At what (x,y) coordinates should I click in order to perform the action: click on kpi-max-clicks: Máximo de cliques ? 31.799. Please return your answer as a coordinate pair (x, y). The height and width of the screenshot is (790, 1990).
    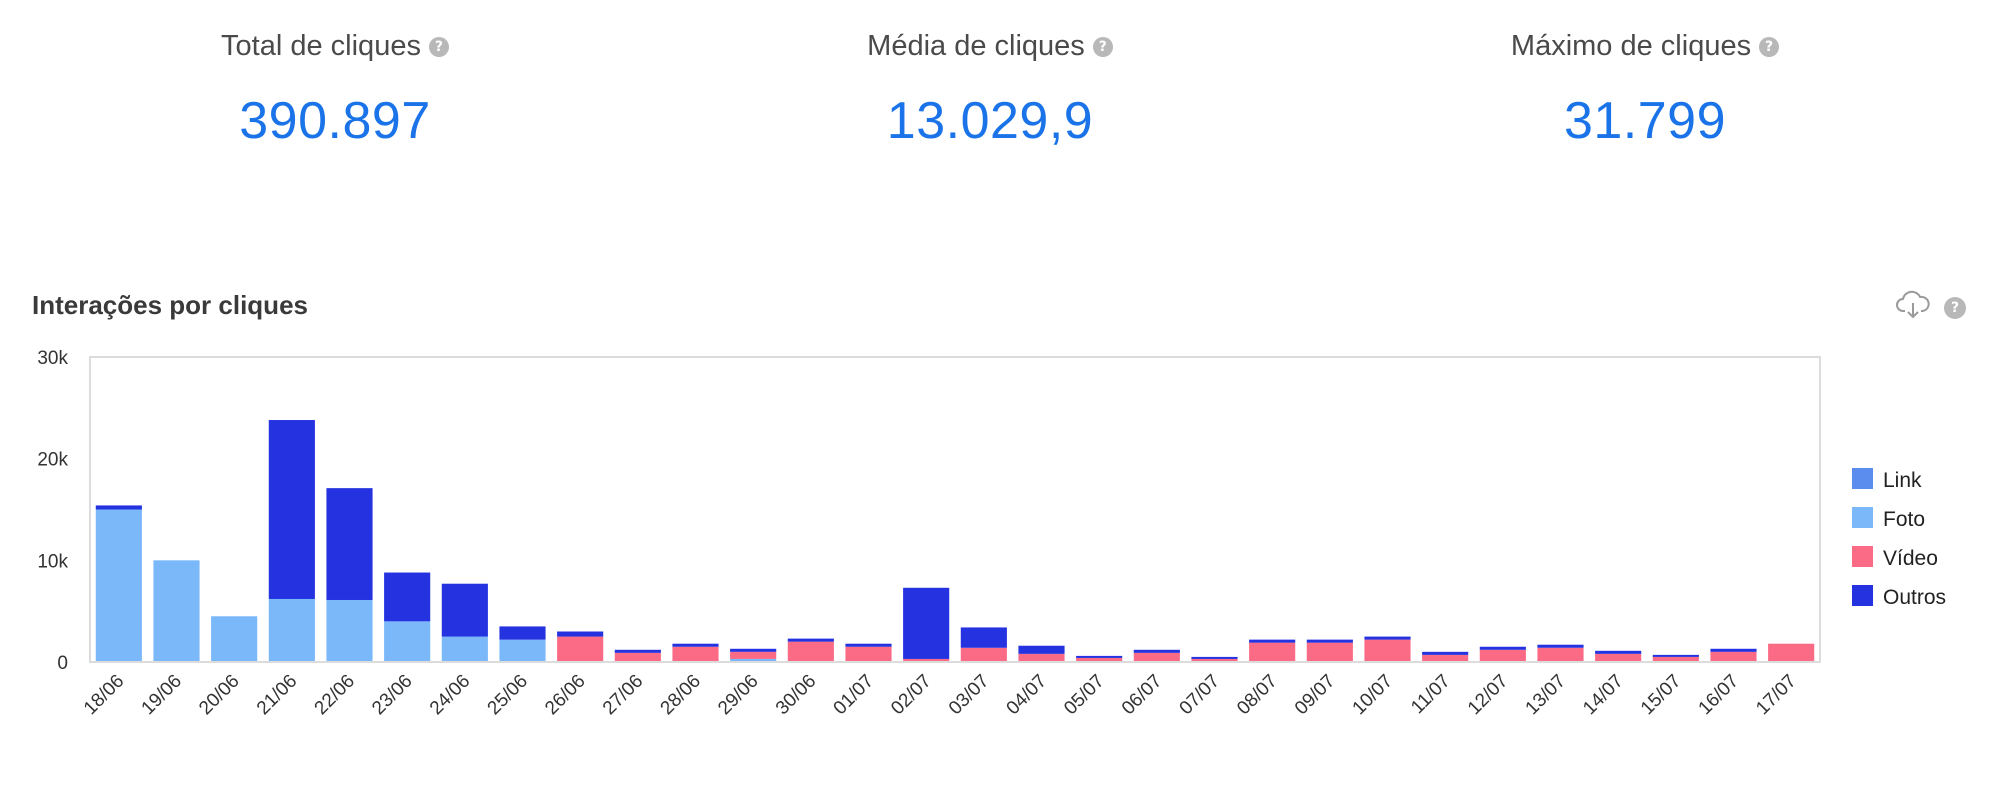
    Looking at the image, I should click on (1645, 90).